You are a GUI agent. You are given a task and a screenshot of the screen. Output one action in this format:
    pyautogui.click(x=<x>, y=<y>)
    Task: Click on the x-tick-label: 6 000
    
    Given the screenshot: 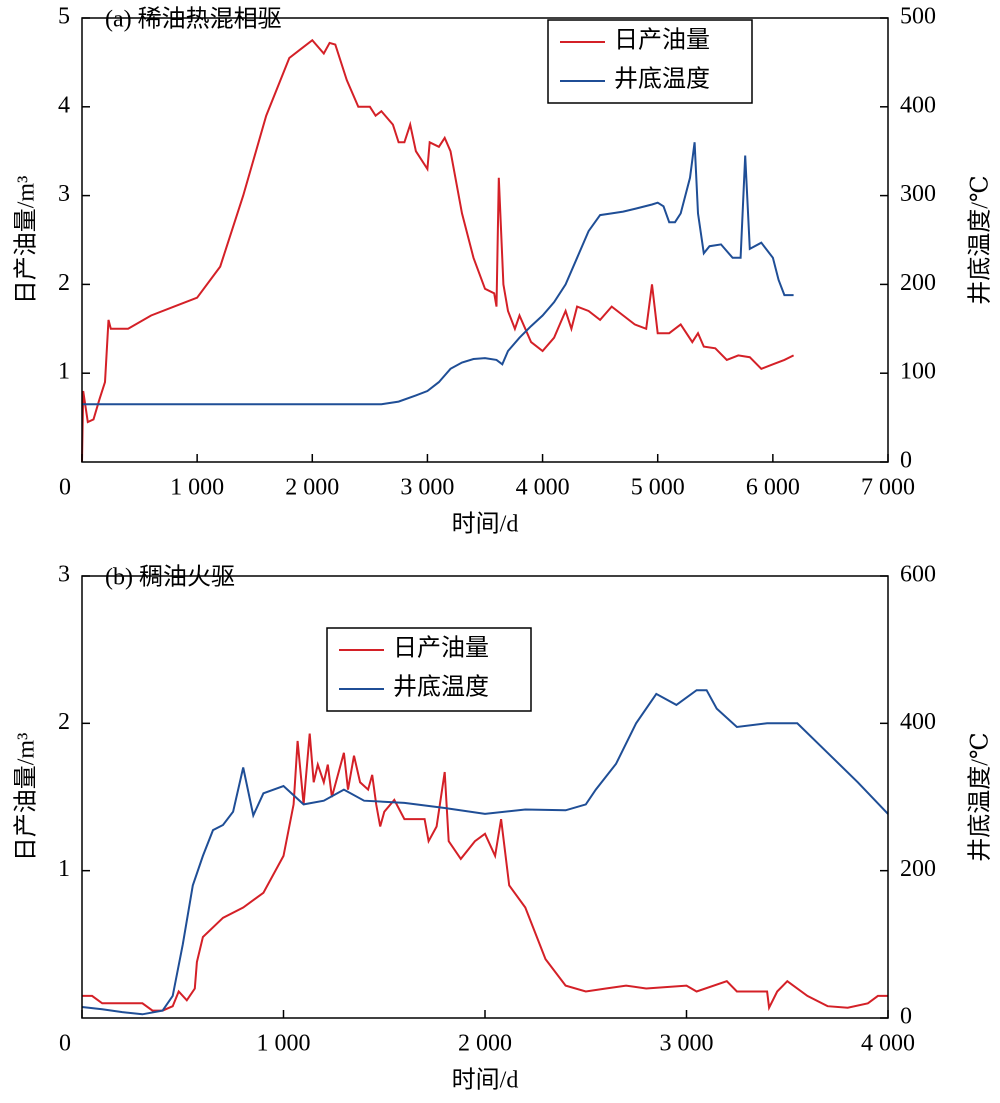 What is the action you would take?
    pyautogui.click(x=773, y=488)
    